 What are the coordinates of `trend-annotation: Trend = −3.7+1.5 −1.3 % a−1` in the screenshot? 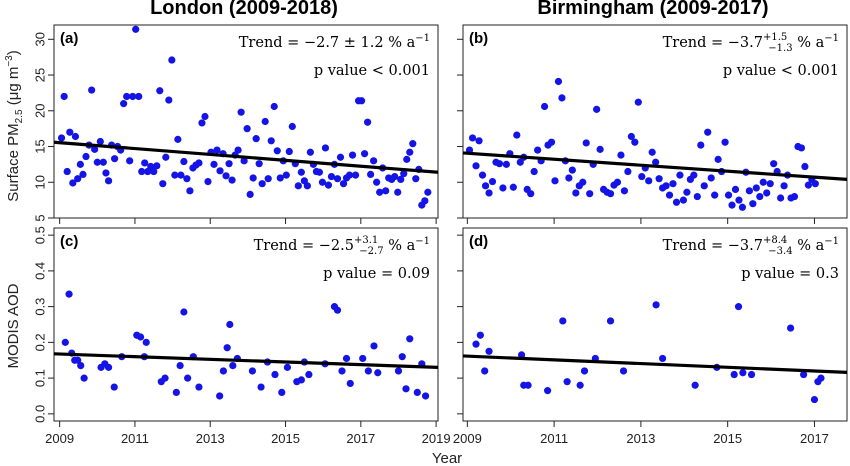 It's located at (751, 43).